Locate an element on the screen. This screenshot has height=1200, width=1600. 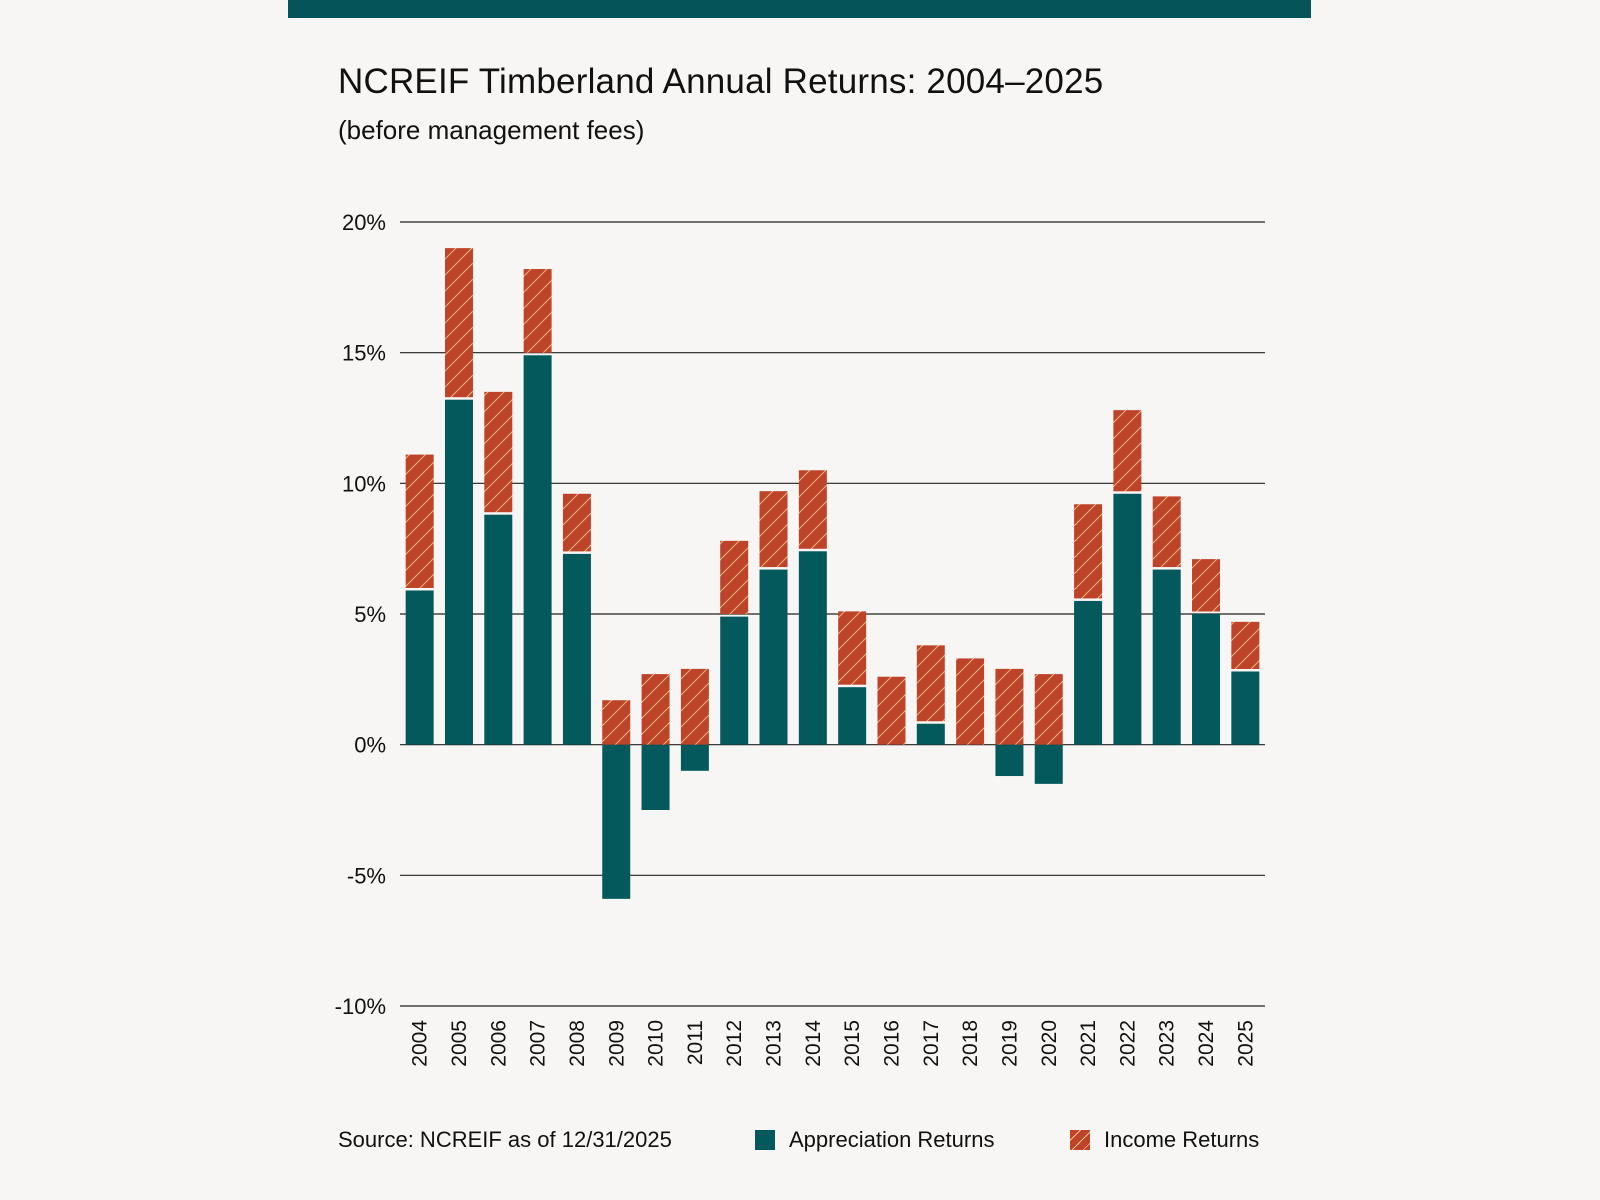
legend-label-appreciation: Appreciation Returns is located at coordinates (892, 1139).